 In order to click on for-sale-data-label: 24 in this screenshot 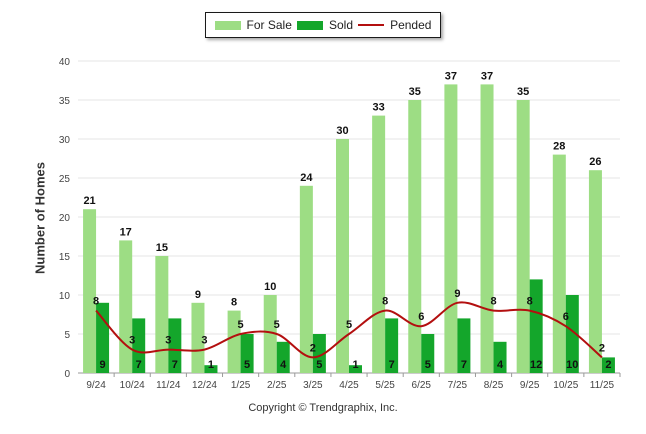, I will do `click(306, 178)`.